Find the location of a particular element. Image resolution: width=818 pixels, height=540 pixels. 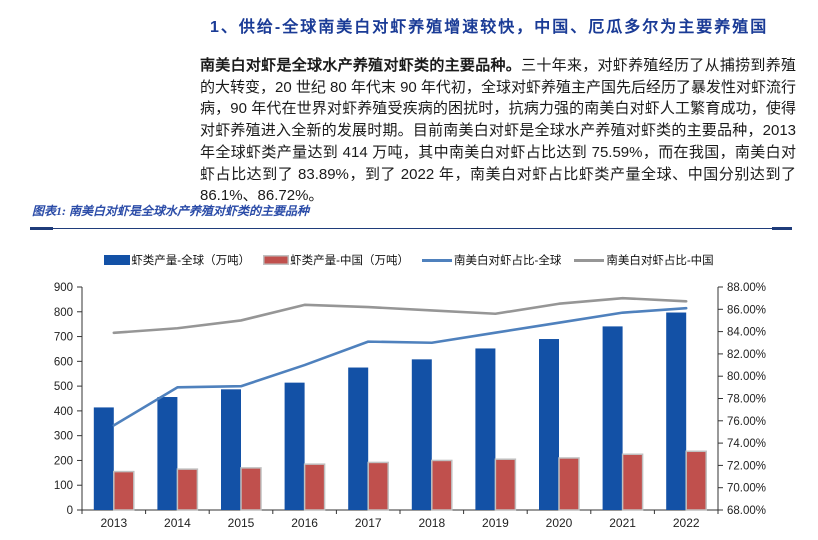

right-axis-tick-label: 86.00% is located at coordinates (746, 310).